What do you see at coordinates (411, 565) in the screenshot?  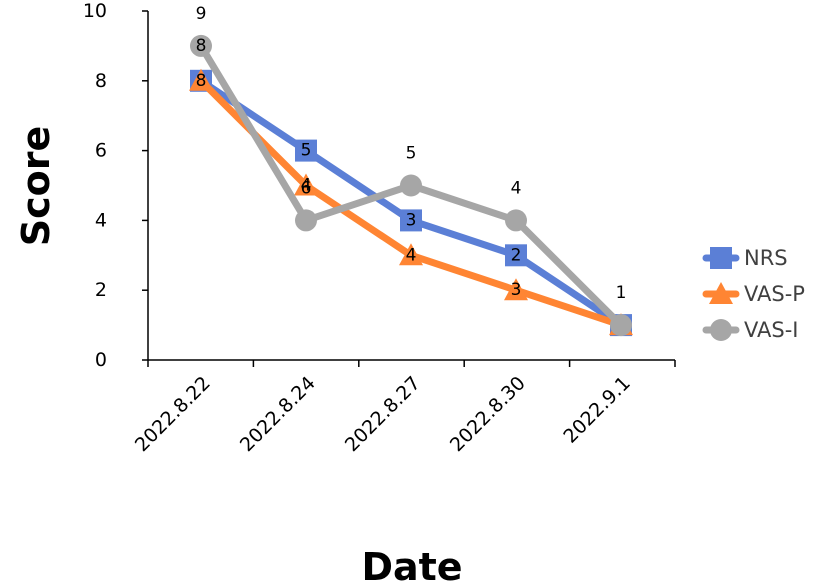 I see `x-axis-title: Date` at bounding box center [411, 565].